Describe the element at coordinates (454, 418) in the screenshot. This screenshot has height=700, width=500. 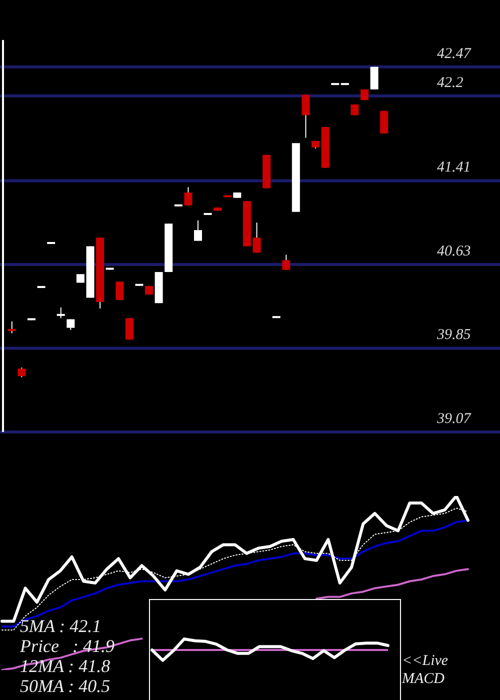
I see `y-tick-label: 39.07` at that location.